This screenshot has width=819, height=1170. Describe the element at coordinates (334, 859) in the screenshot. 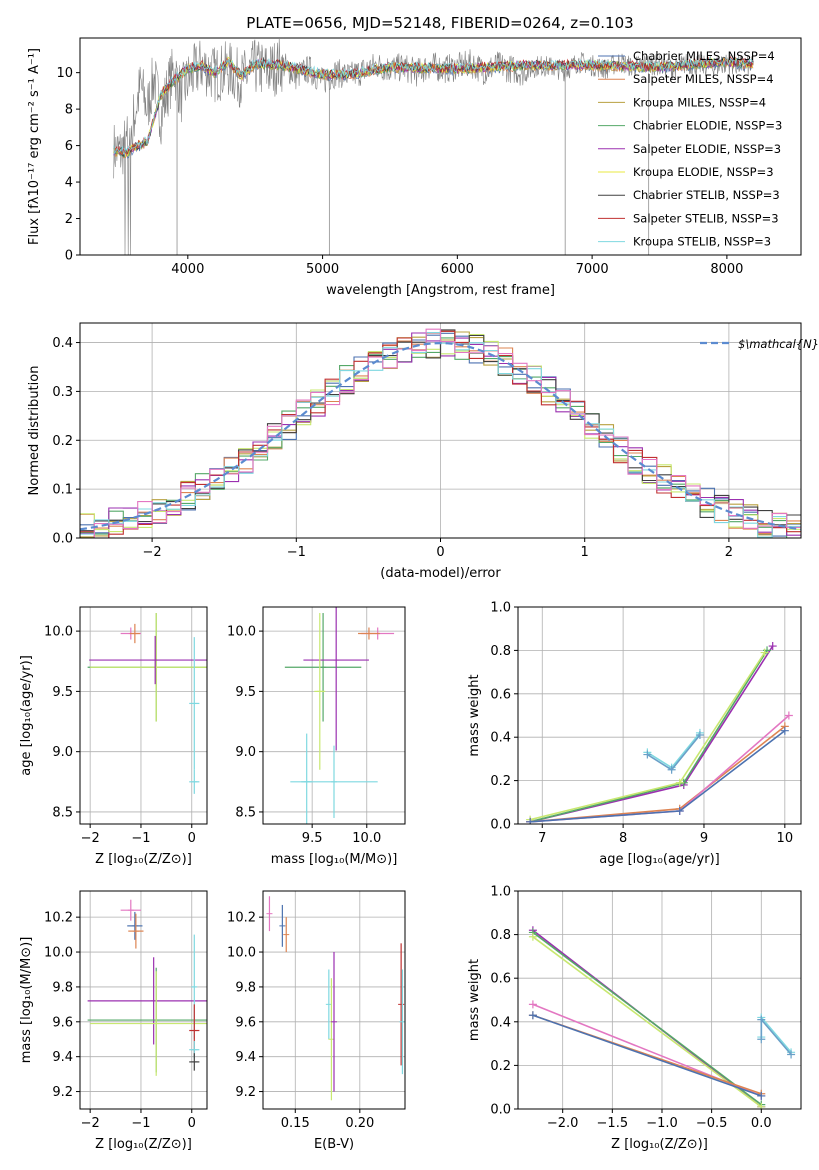

I see `x-axis-label: mass [log₁₀(M/M⊙)]` at that location.